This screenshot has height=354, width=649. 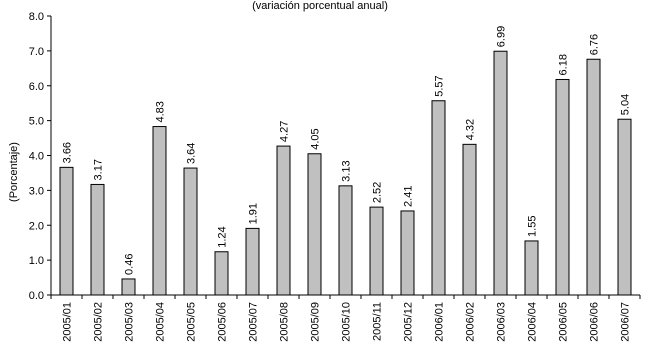 What do you see at coordinates (161, 322) in the screenshot?
I see `x-tick-label: 2005/04` at bounding box center [161, 322].